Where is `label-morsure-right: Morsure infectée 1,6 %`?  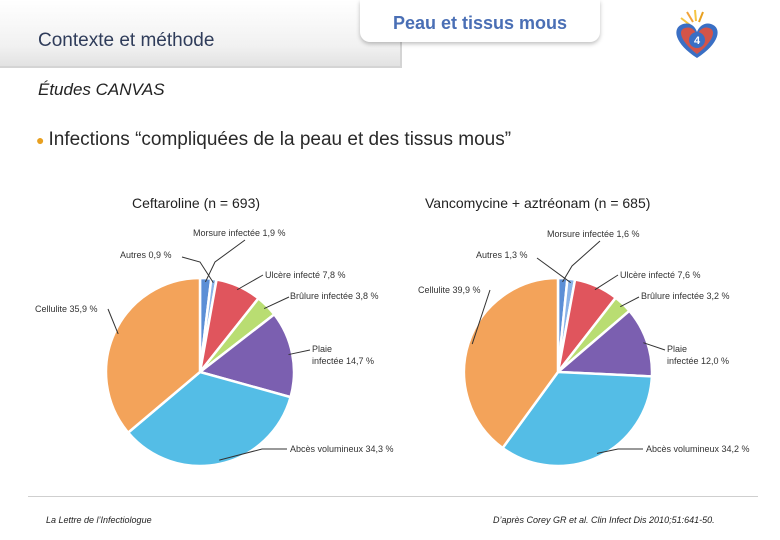
label-morsure-right: Morsure infectée 1,6 % is located at coordinates (593, 234).